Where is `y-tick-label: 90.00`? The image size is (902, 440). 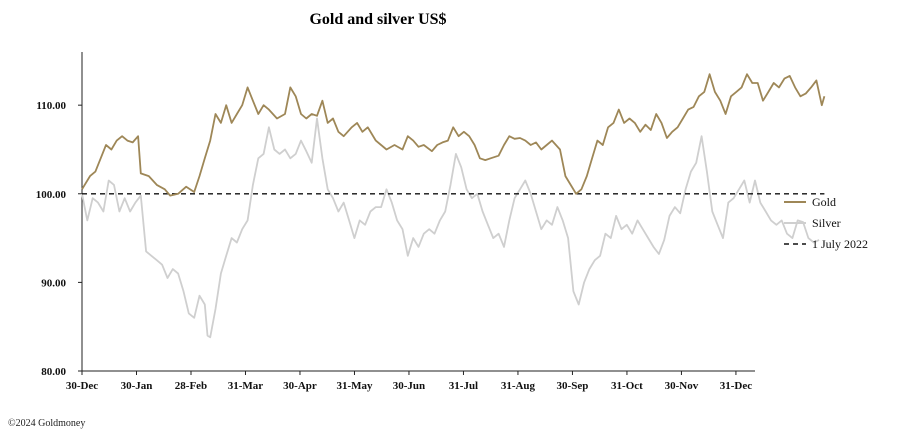
y-tick-label: 90.00 is located at coordinates (53, 283).